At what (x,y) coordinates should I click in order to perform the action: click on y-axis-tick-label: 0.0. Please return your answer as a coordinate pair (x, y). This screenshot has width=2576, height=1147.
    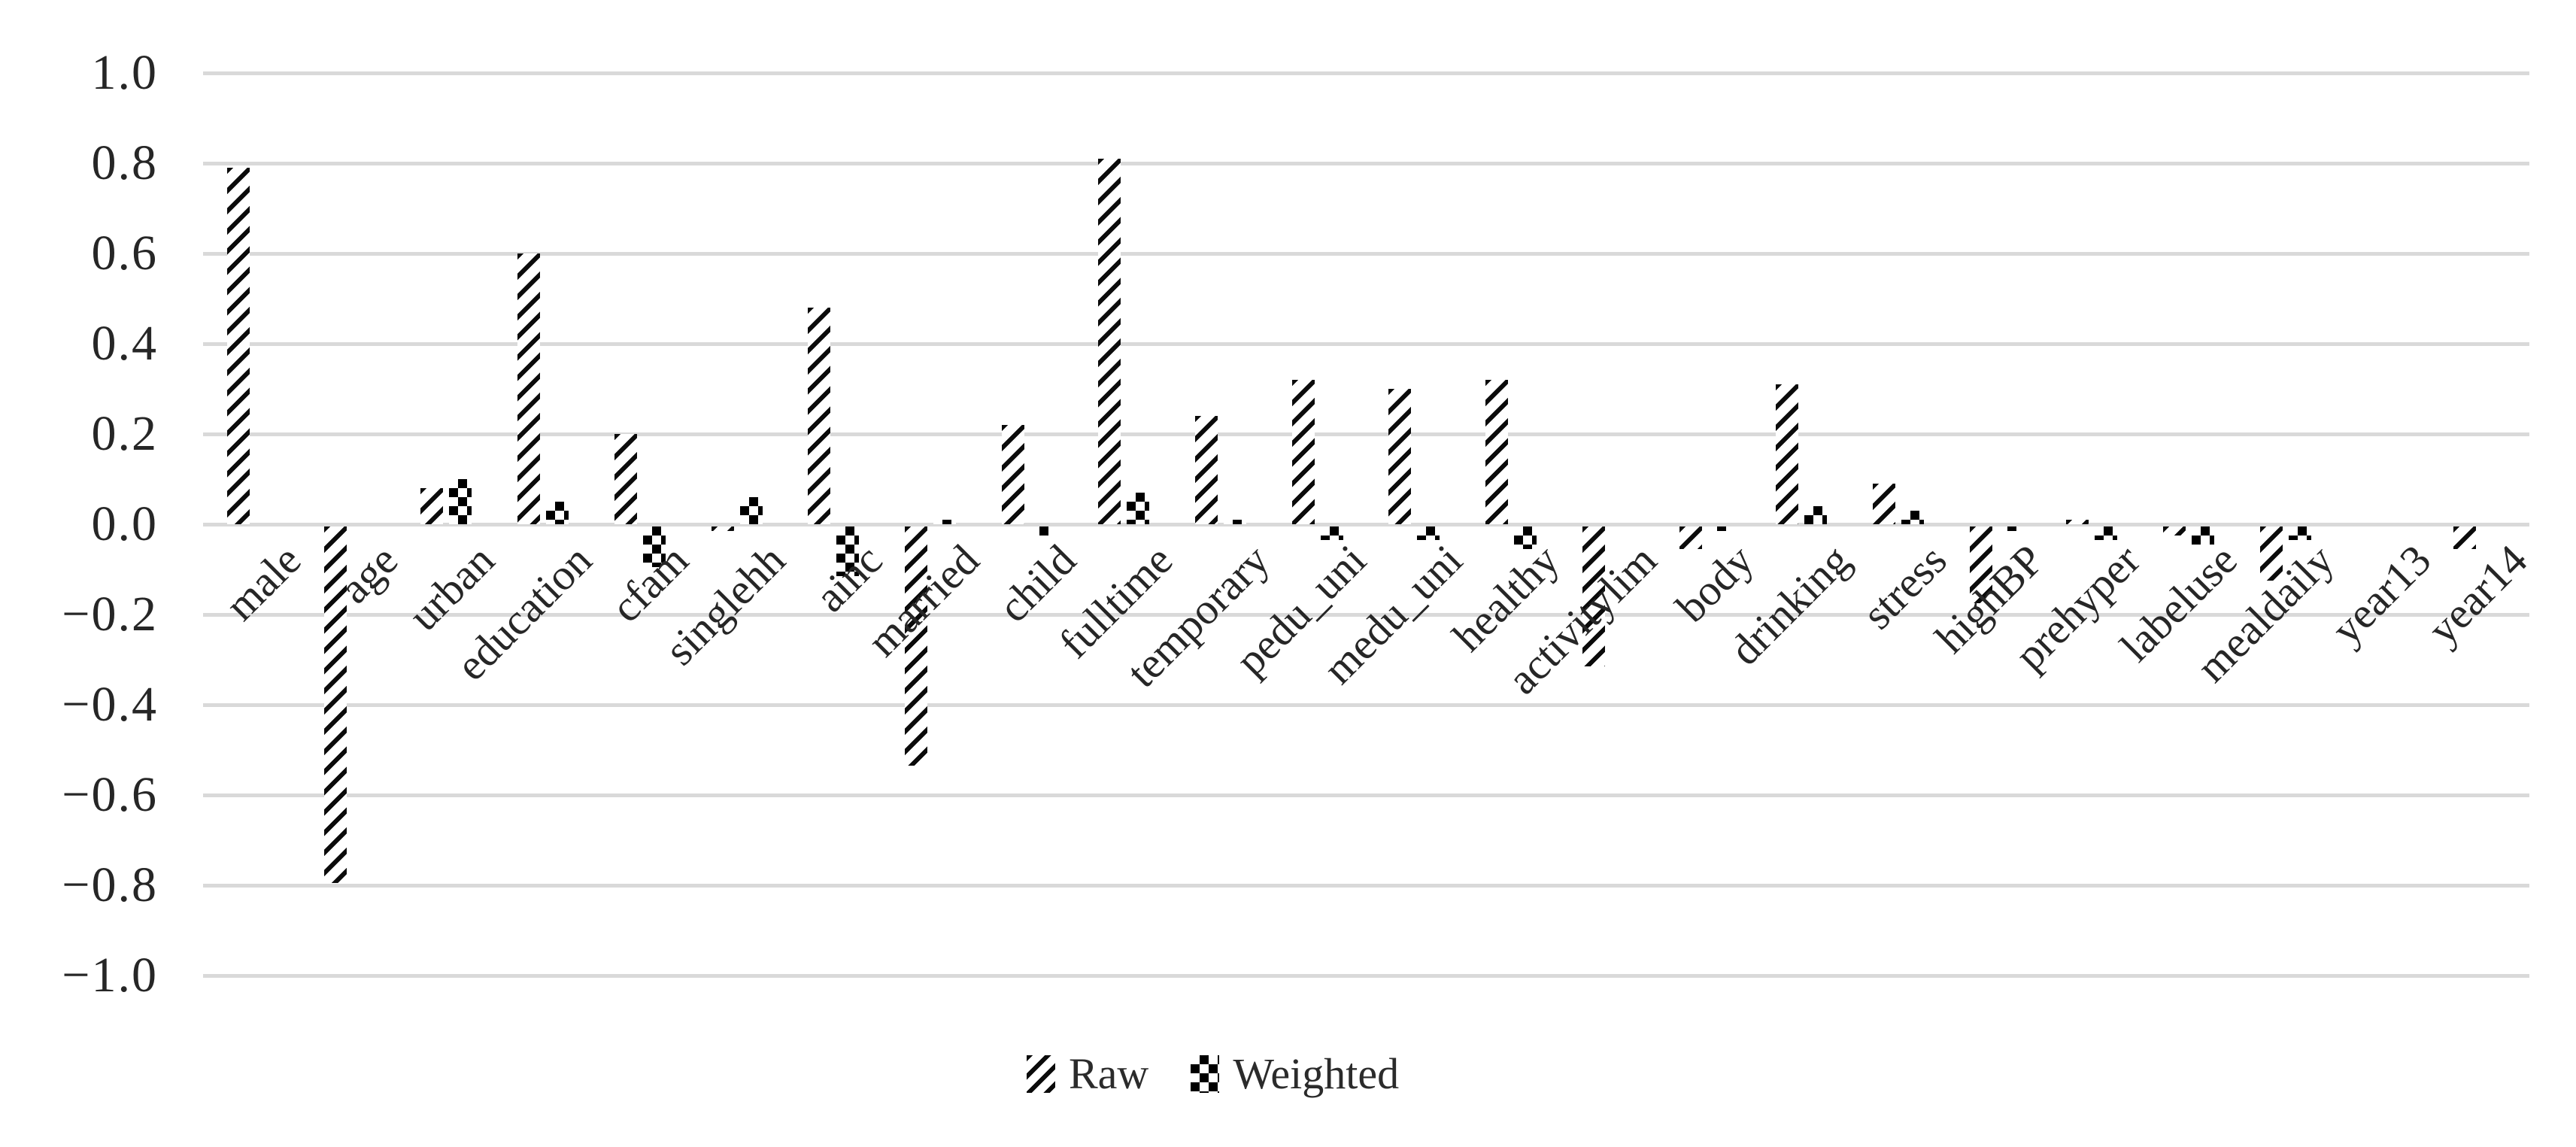
    Looking at the image, I should click on (124, 524).